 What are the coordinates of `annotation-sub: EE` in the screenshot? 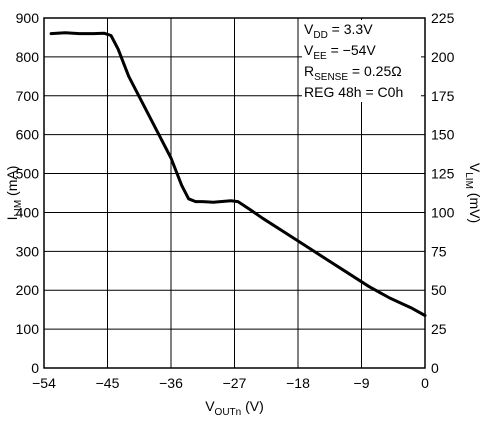 It's located at (320, 56).